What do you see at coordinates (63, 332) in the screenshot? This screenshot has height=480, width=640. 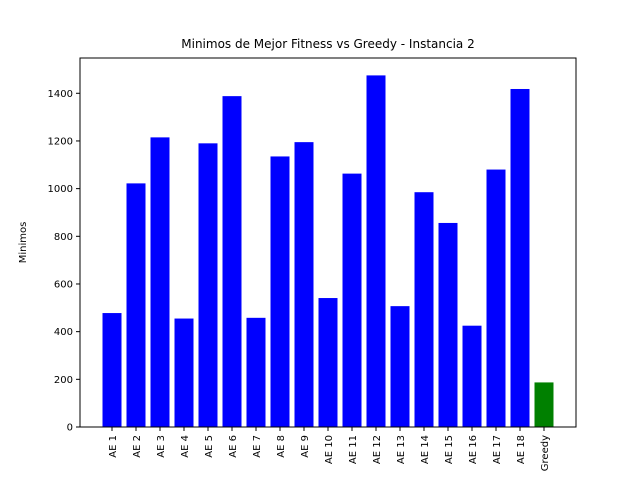 I see `y-tick-label: 400` at bounding box center [63, 332].